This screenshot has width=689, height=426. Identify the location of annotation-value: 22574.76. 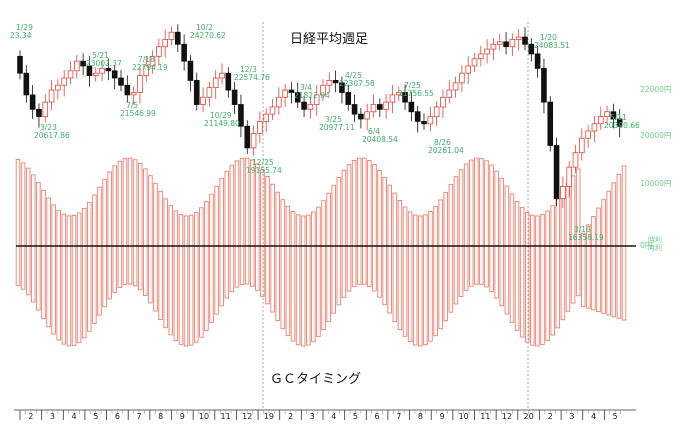
(252, 77).